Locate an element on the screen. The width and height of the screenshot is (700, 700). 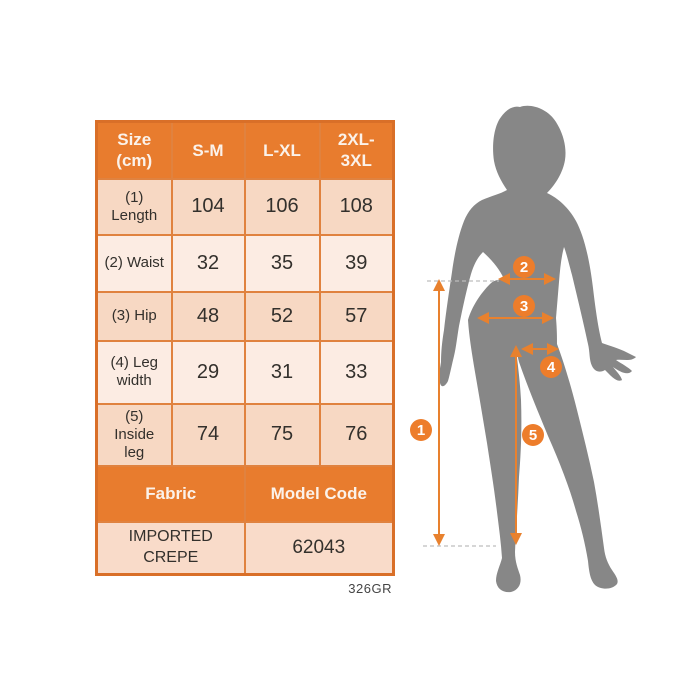
inside-leg-value-2xl3xl: 76 is located at coordinates (356, 434).